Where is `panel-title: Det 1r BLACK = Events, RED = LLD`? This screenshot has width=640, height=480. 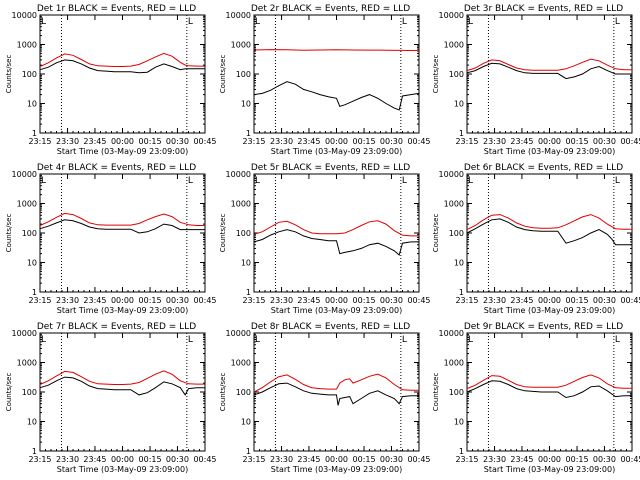
panel-title: Det 1r BLACK = Events, RED = LLD is located at coordinates (116, 9).